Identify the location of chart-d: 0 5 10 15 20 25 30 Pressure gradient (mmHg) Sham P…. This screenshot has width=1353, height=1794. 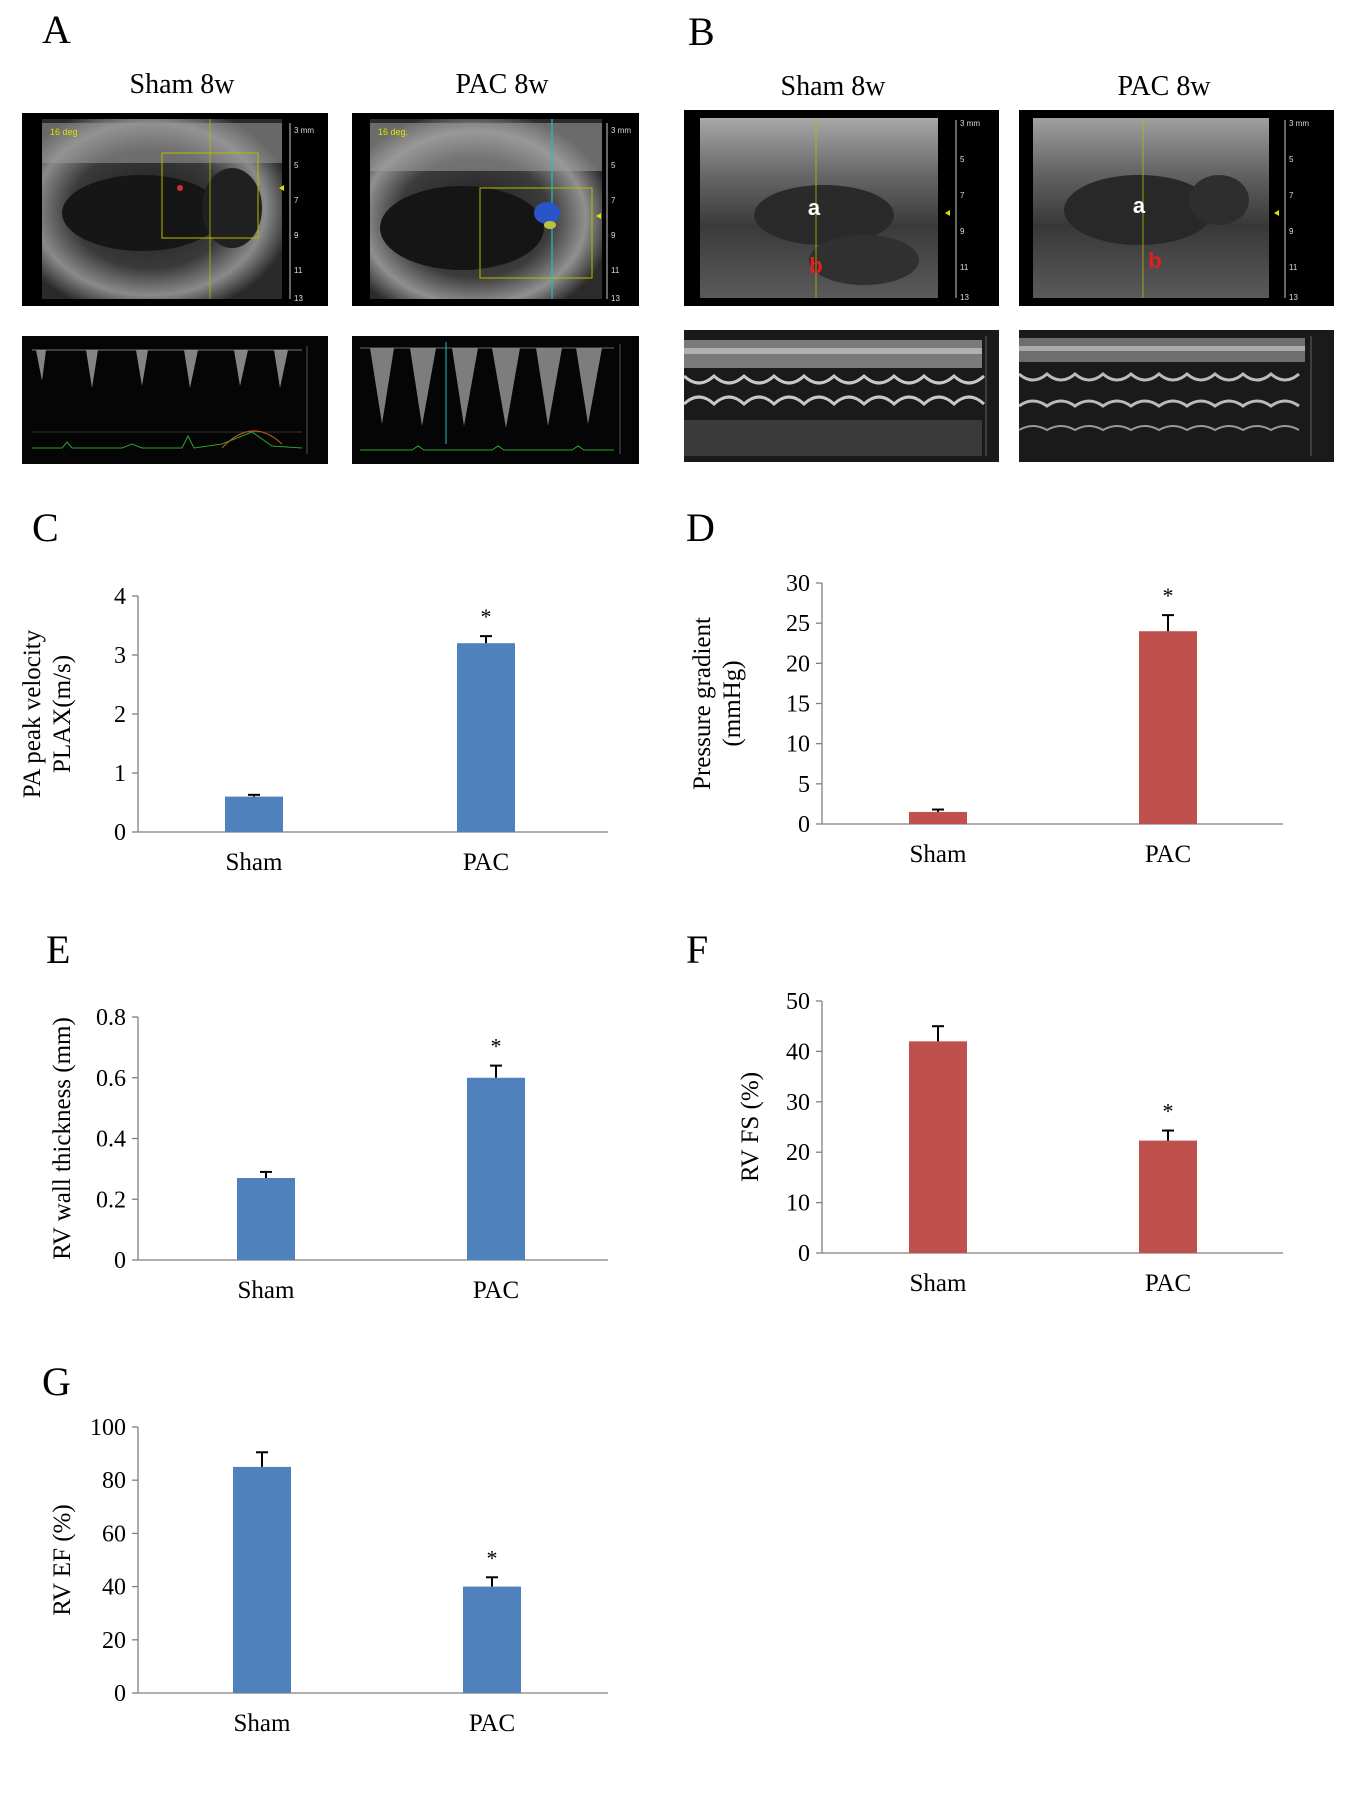
(986, 719).